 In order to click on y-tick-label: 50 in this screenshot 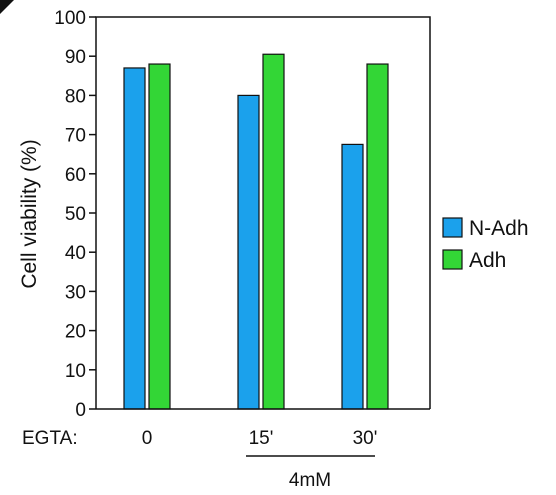, I will do `click(75, 214)`.